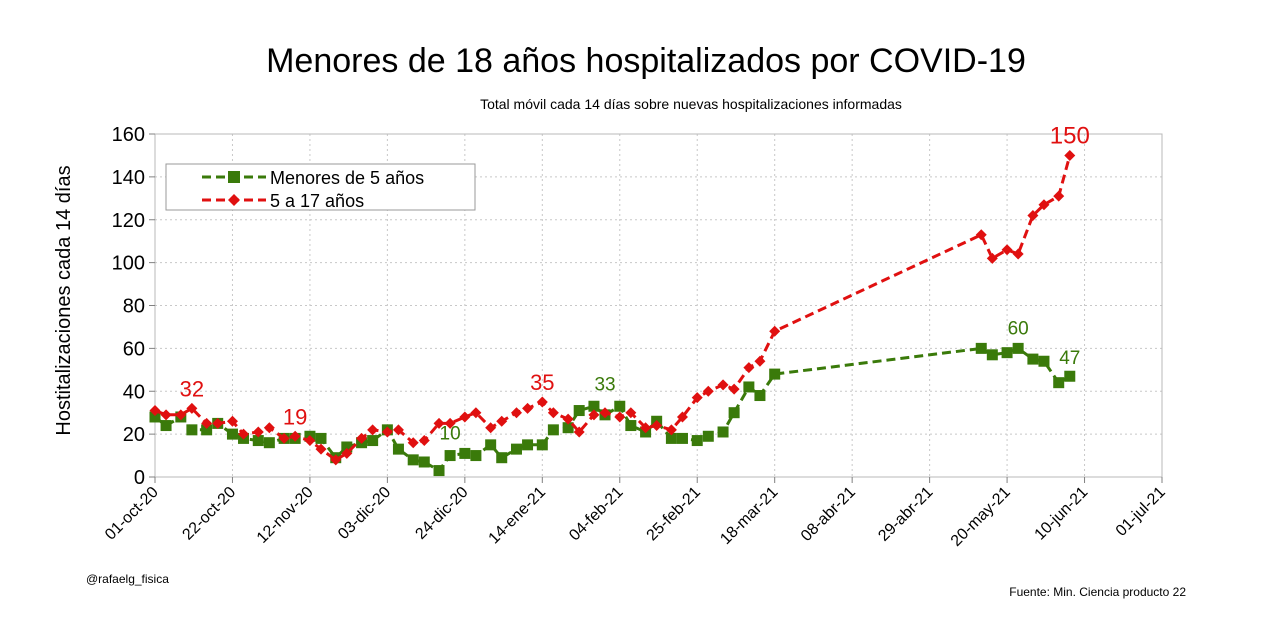 The image size is (1280, 640). I want to click on data-label: 47, so click(1069, 358).